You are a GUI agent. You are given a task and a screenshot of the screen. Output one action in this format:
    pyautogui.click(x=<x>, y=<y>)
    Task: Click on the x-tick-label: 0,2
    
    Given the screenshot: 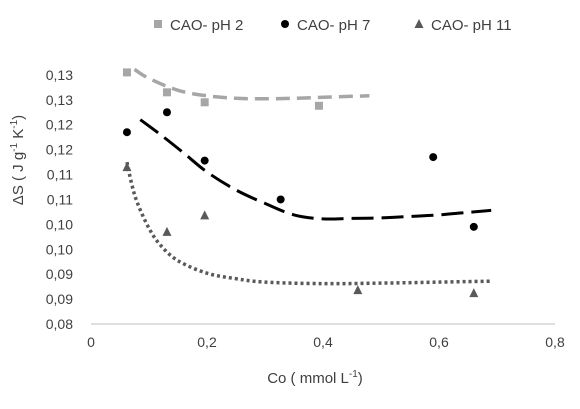 What is the action you would take?
    pyautogui.click(x=207, y=342)
    